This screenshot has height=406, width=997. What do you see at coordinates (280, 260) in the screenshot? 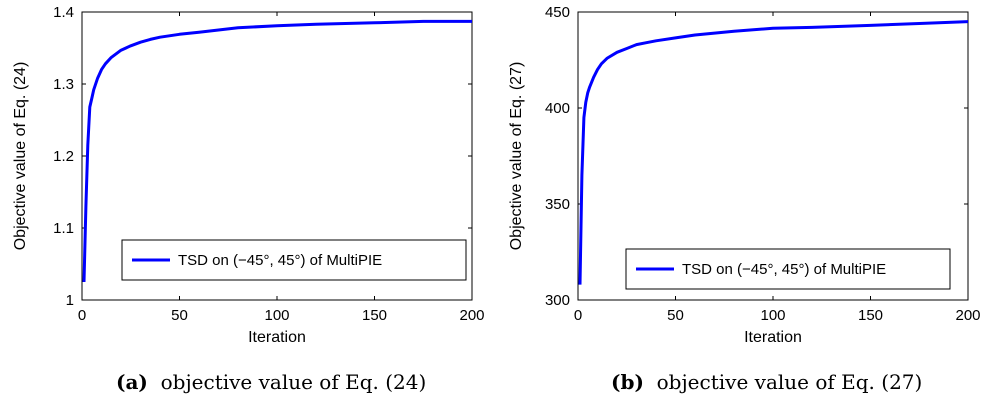
I see `legend-label-a: TSD on (−45°, 45°) of MultiPIE` at bounding box center [280, 260].